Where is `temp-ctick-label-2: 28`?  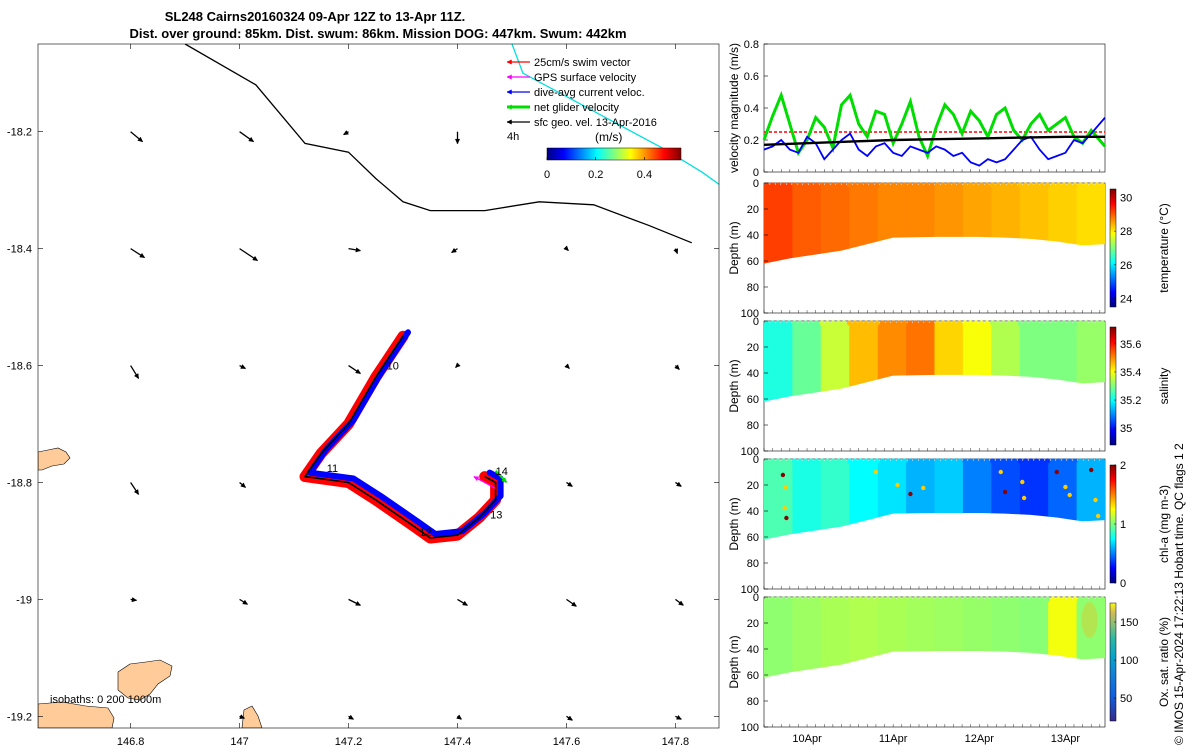
temp-ctick-label-2: 28 is located at coordinates (1126, 232).